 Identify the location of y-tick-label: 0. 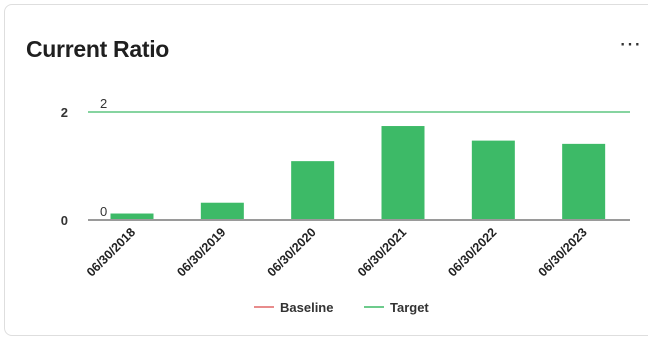
(64, 220).